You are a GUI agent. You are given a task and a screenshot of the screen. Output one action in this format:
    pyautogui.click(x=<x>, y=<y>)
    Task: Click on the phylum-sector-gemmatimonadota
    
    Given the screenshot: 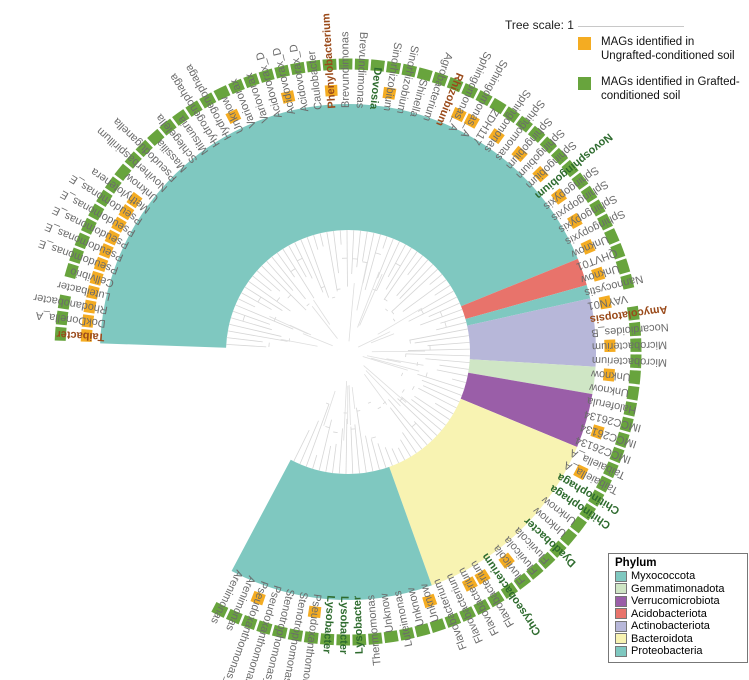 What is the action you would take?
    pyautogui.click(x=532, y=377)
    